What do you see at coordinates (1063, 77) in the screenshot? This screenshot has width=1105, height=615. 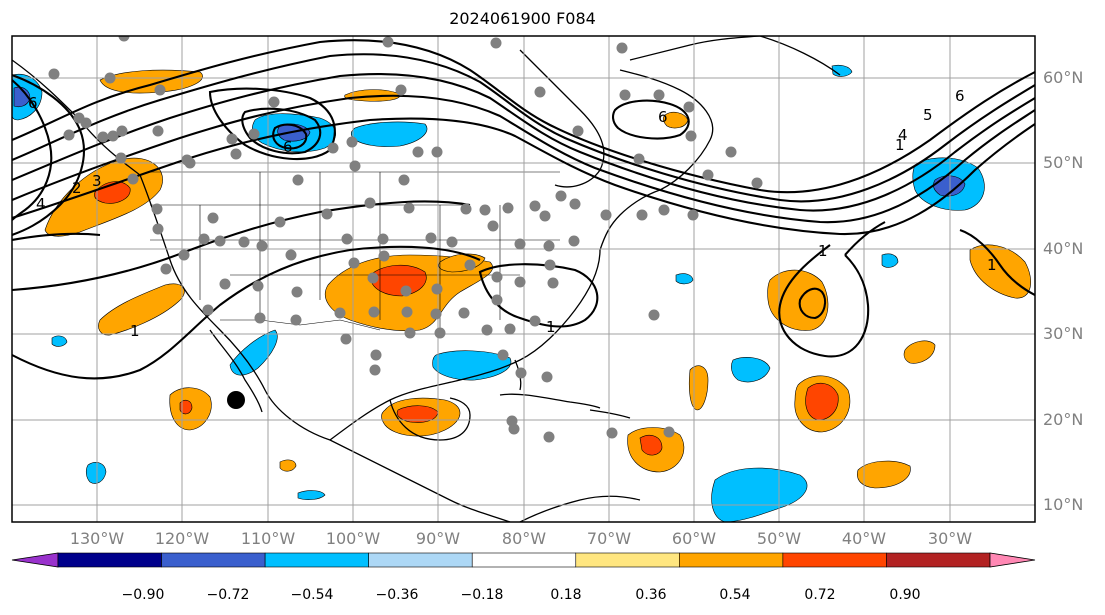 I see `lat-label-60n: 60°N` at bounding box center [1063, 77].